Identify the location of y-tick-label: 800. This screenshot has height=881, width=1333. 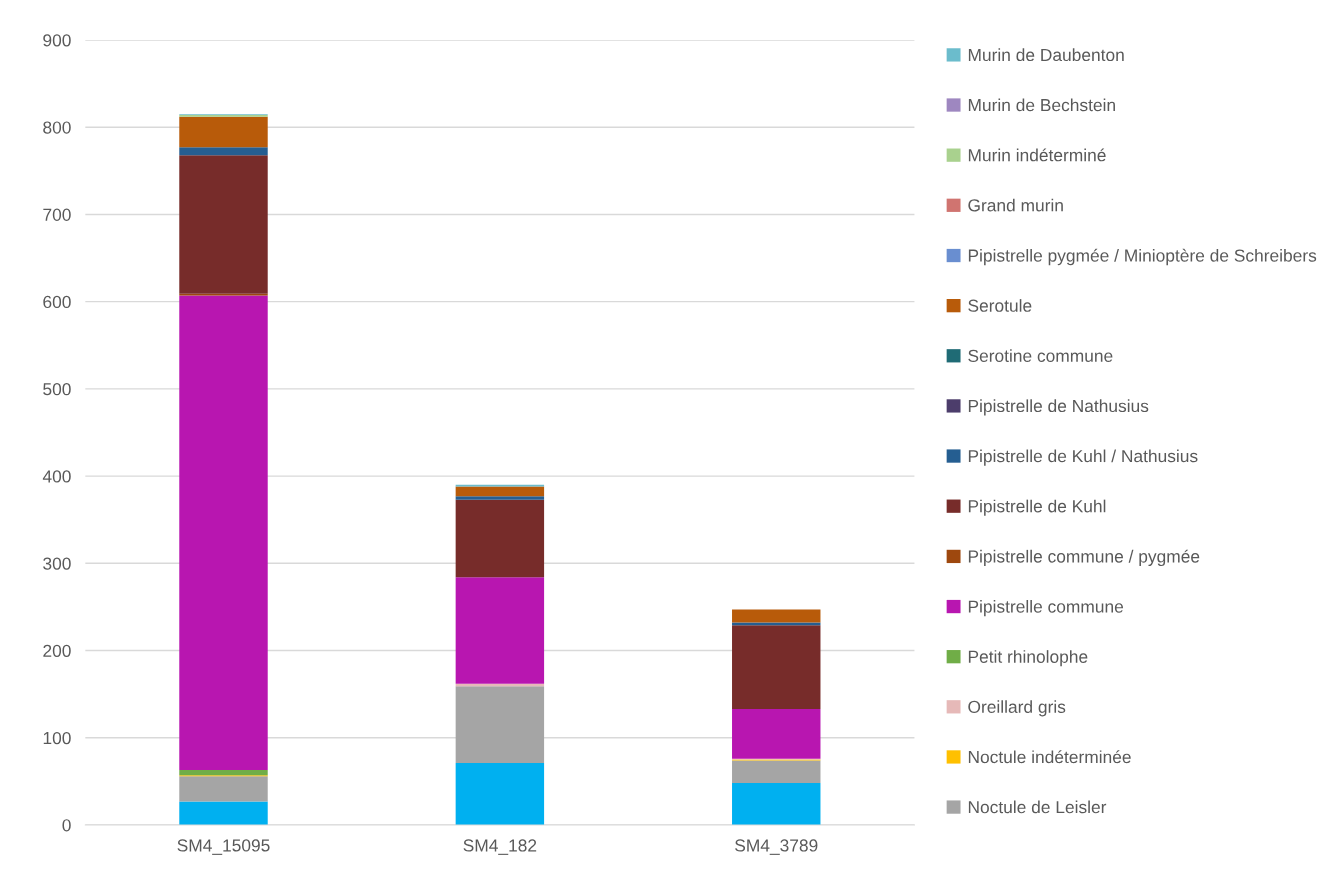
(57, 127).